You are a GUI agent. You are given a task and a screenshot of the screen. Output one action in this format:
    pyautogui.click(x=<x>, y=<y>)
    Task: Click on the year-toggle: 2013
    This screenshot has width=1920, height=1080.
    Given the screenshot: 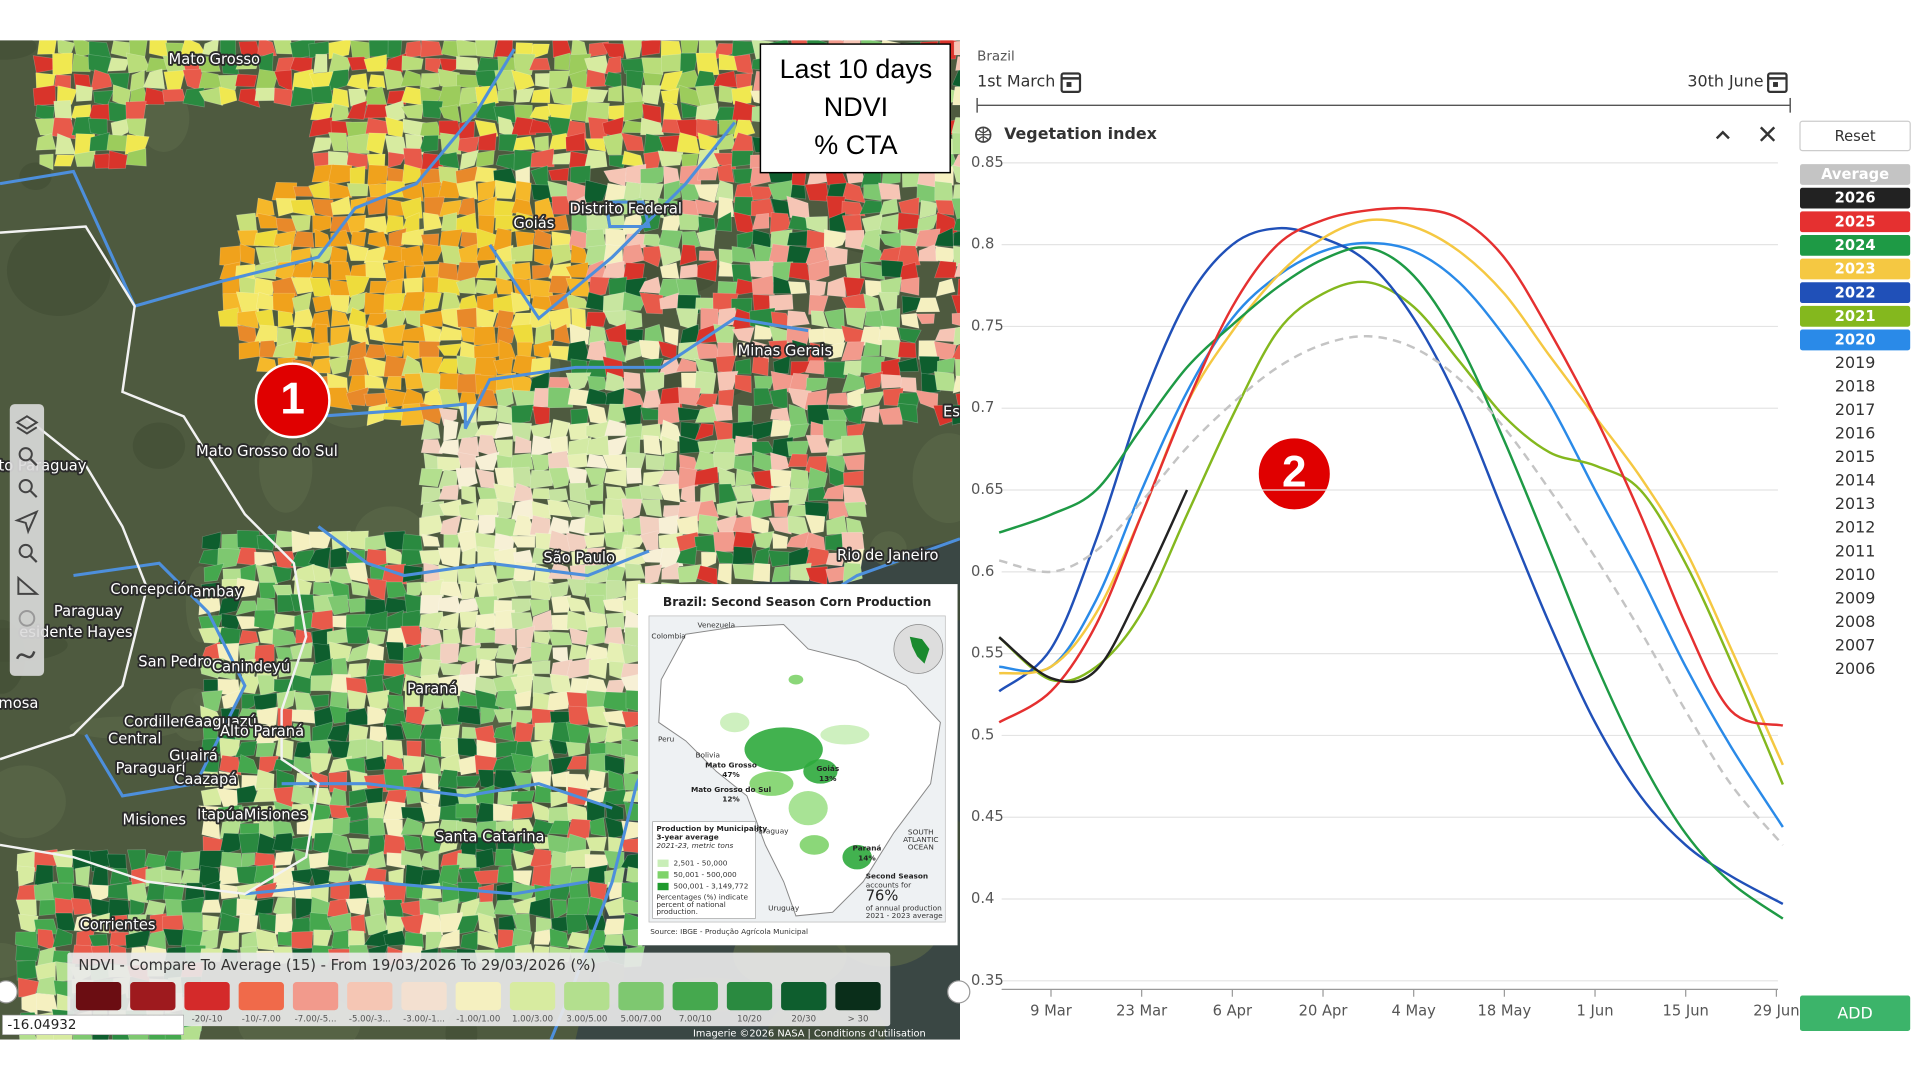 What is the action you would take?
    pyautogui.click(x=1855, y=503)
    